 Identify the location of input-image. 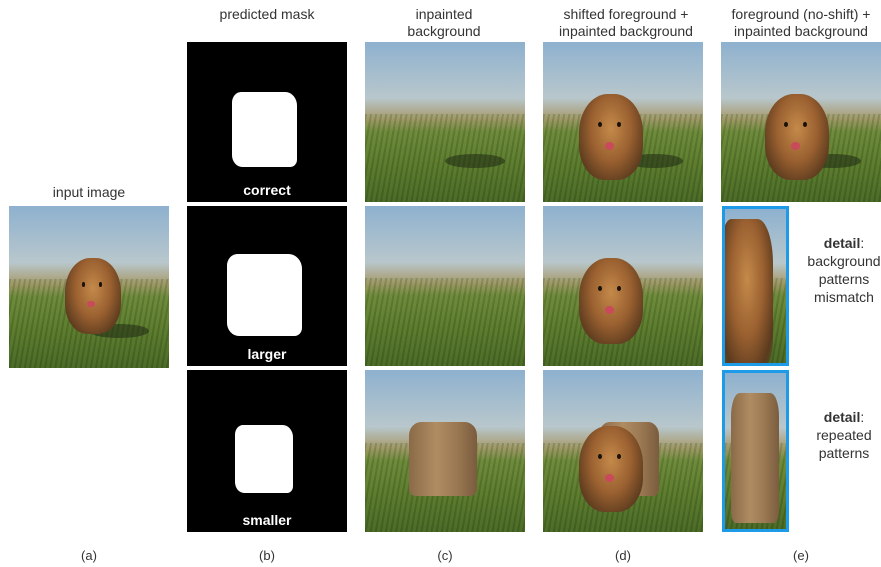
(89, 287).